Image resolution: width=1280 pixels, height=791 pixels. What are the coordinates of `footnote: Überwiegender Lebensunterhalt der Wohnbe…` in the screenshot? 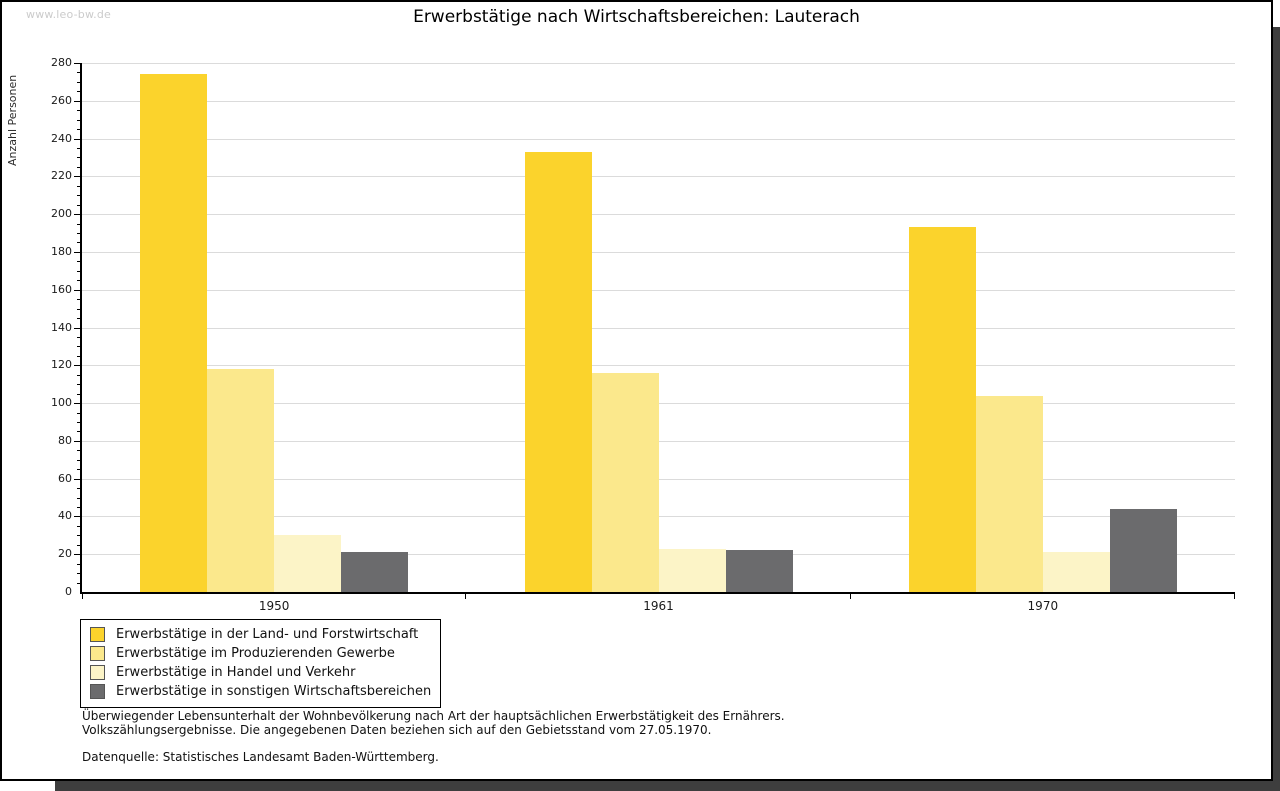 It's located at (433, 736).